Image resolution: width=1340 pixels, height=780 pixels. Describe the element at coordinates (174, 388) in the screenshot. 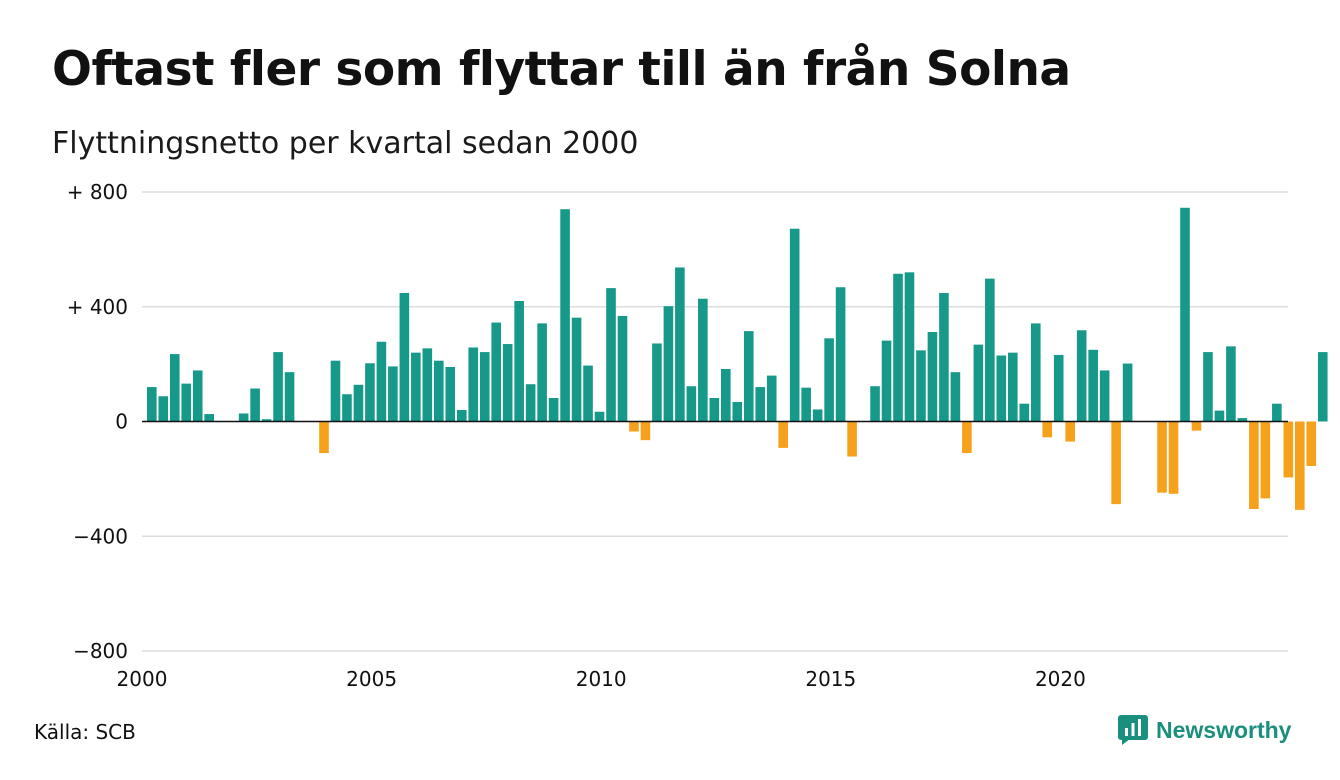

I see `bar-2000K3` at that location.